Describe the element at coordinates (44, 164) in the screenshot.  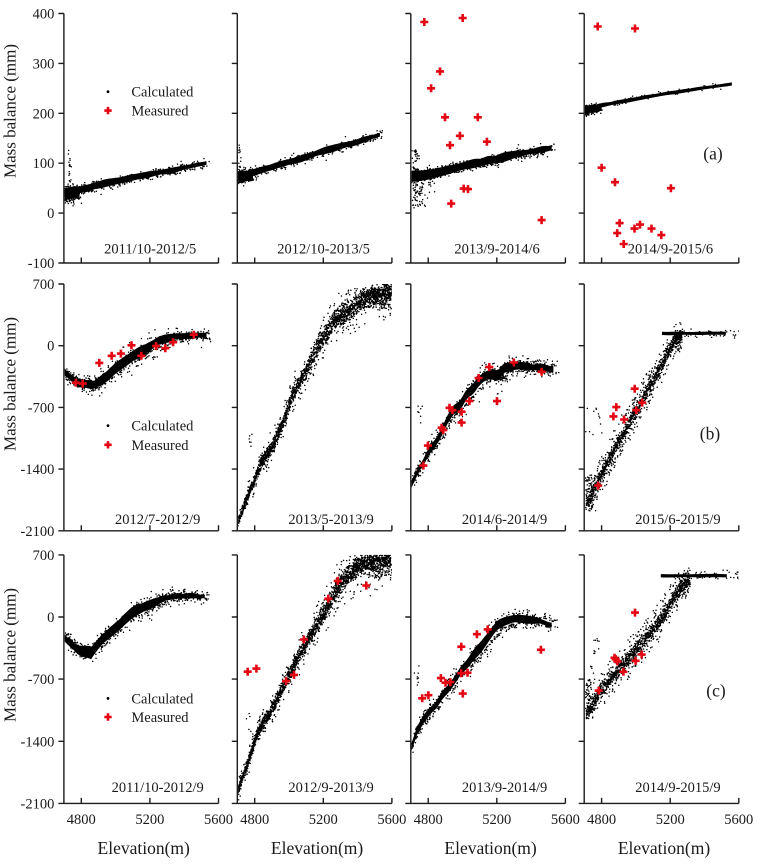
I see `svg-text: 100` at that location.